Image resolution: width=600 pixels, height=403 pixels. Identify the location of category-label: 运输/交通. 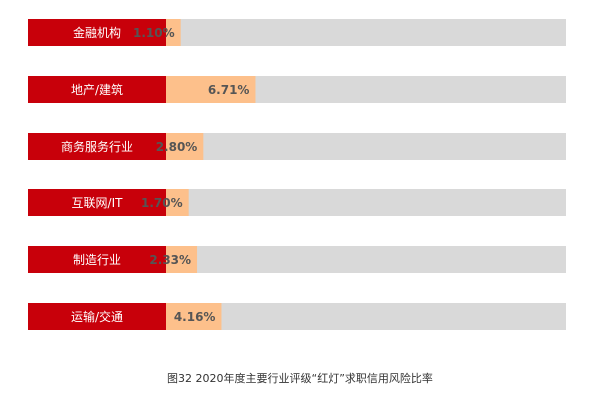
(97, 316).